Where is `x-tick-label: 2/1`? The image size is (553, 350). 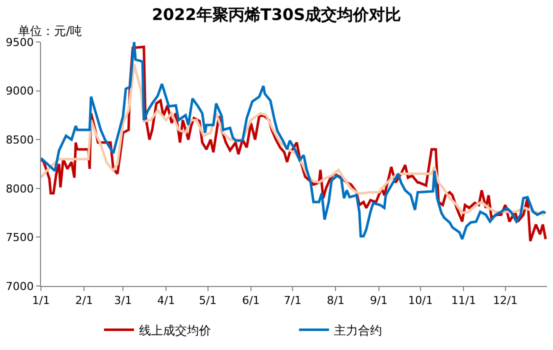
x-tick-label: 2/1 is located at coordinates (84, 301).